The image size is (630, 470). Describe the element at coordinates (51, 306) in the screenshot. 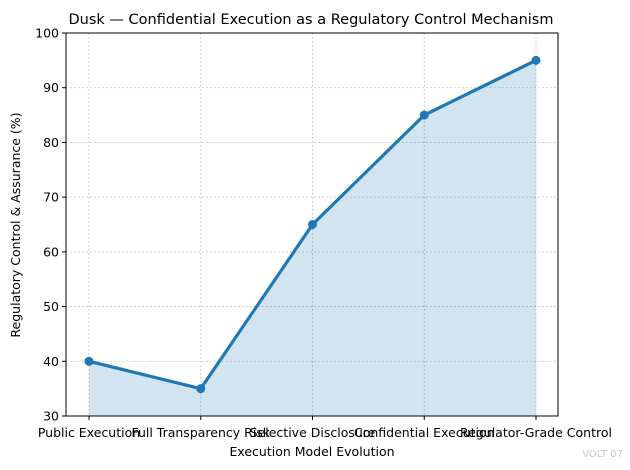

I see `y-tick-label: 50` at that location.